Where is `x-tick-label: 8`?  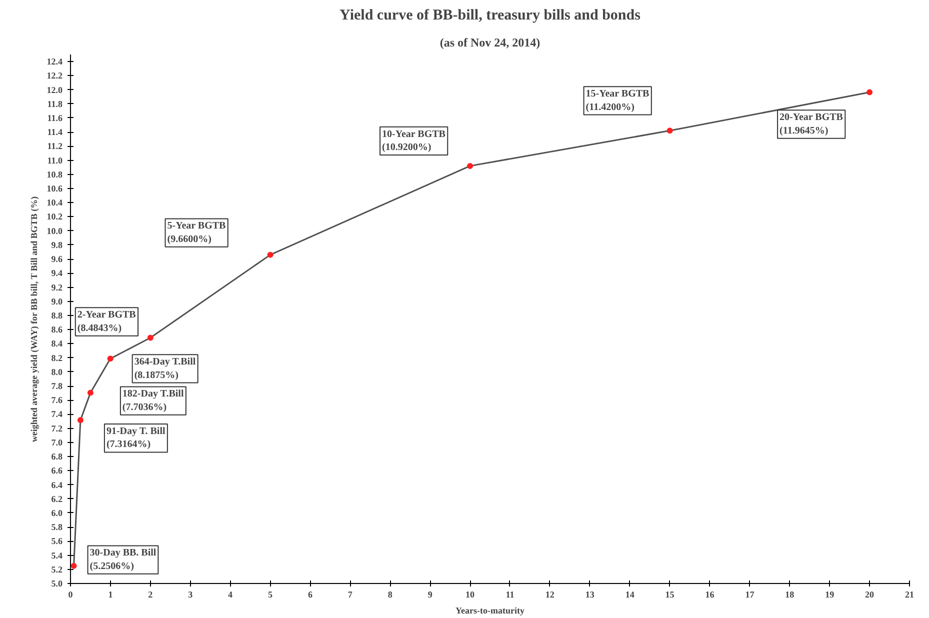
x-tick-label: 8 is located at coordinates (390, 595).